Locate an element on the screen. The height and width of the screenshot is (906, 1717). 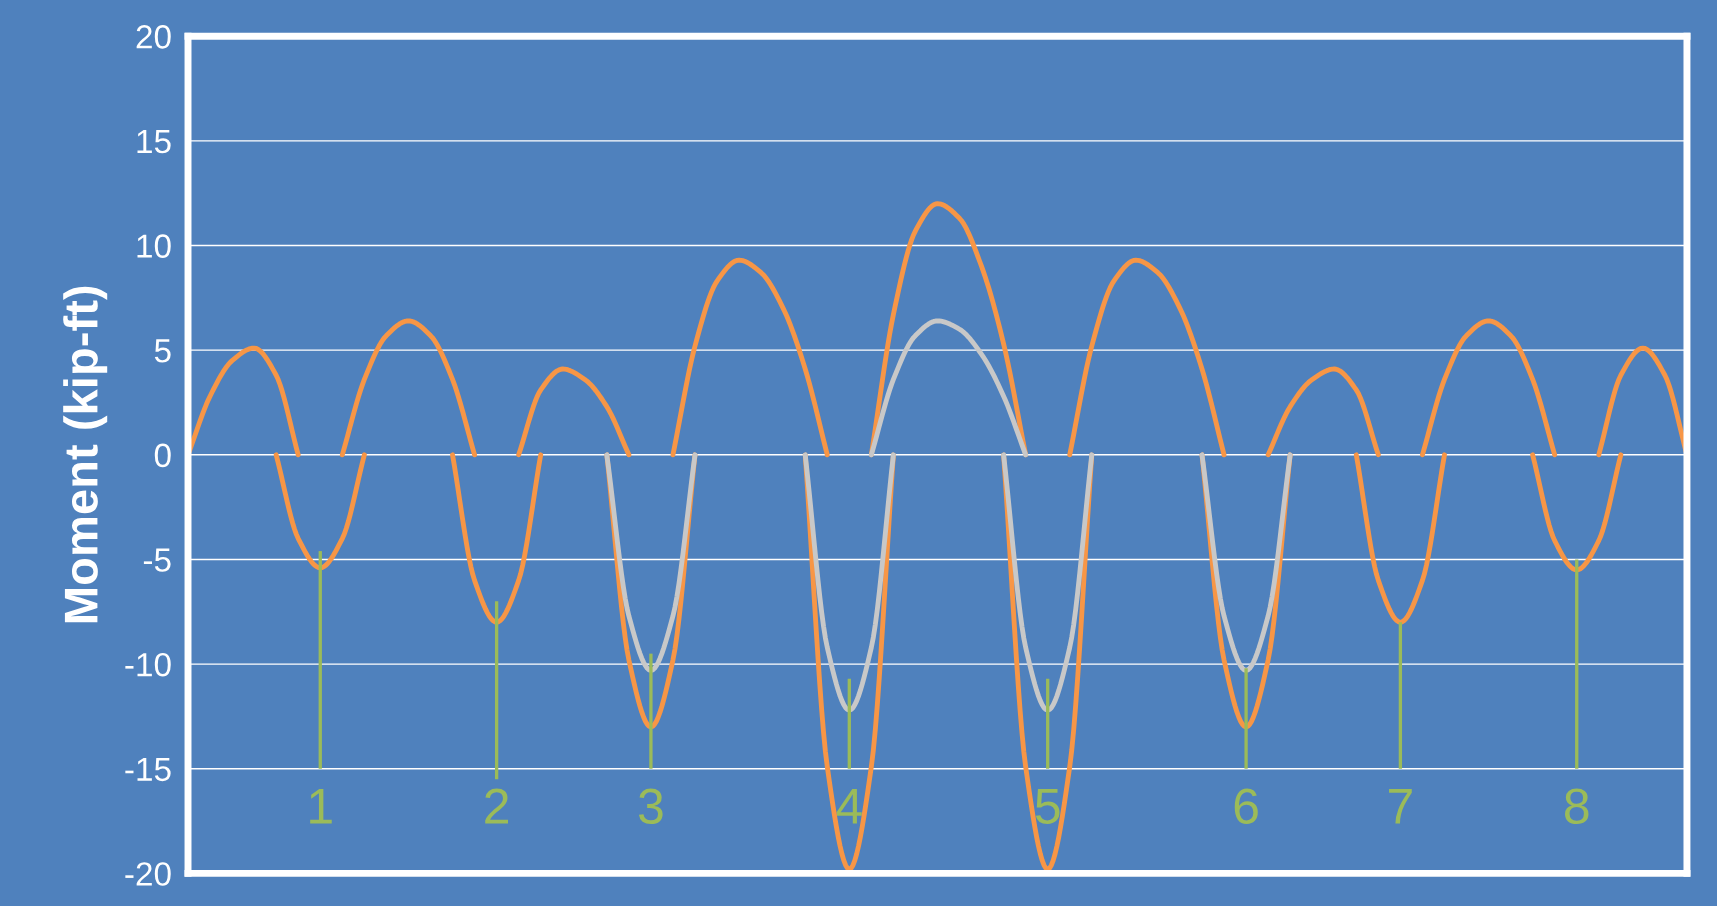
y-tick-label: 15 is located at coordinates (154, 142).